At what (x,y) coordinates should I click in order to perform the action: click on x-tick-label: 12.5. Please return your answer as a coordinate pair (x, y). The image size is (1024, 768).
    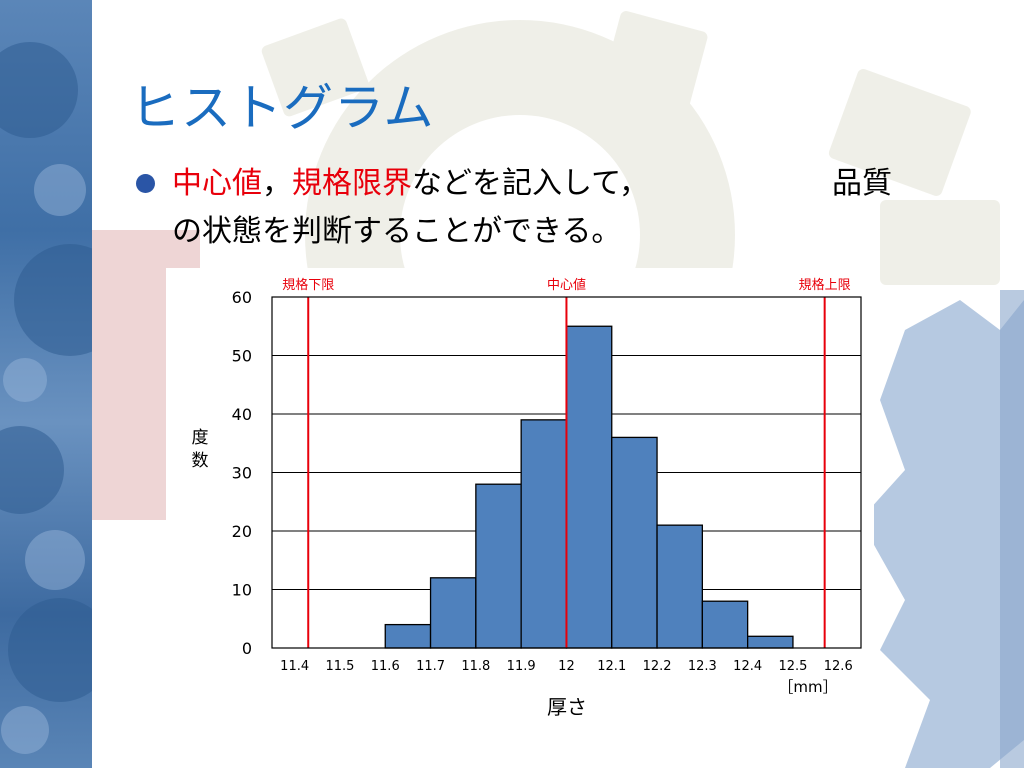
    Looking at the image, I should click on (792, 666).